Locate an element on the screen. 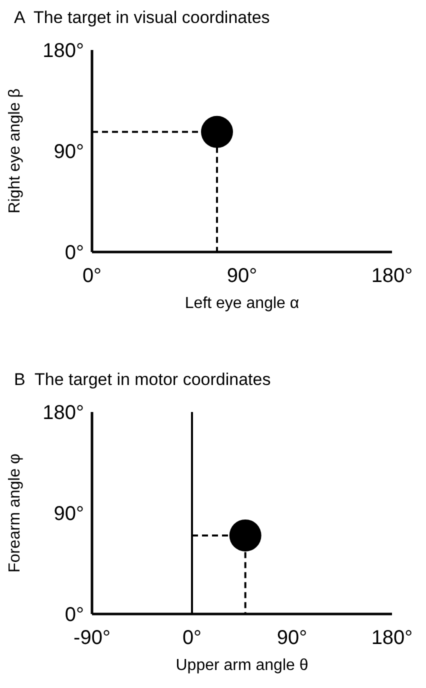  x-axis-title: Upper arm angle θ is located at coordinates (242, 665).